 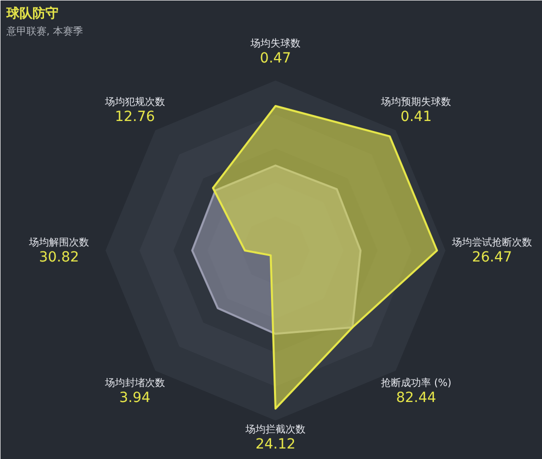 What do you see at coordinates (275, 429) in the screenshot?
I see `spoke-label: 场均拦截次数` at bounding box center [275, 429].